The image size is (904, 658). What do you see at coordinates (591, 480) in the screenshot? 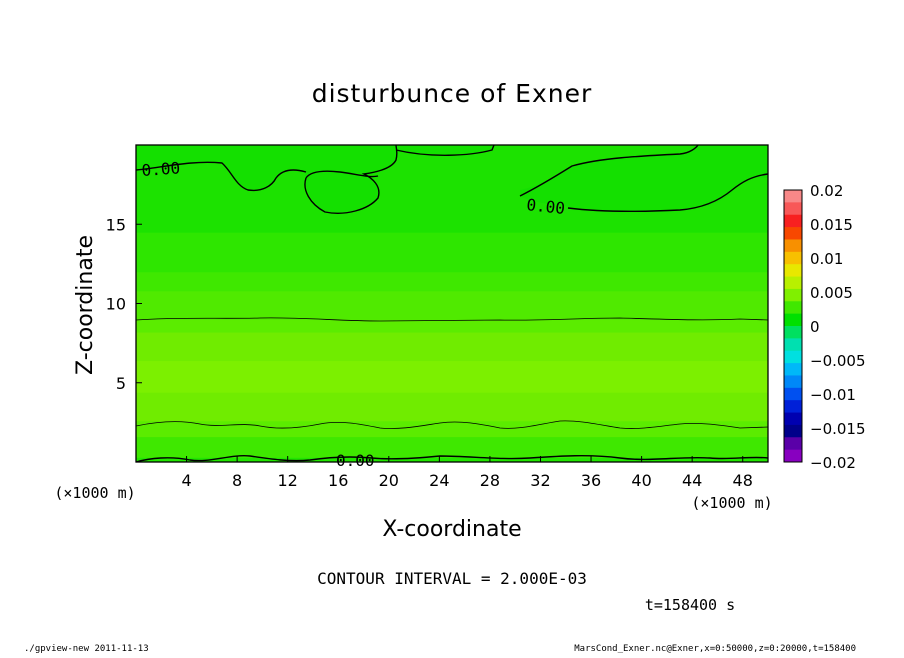
I see `x-tick-label-8: 36` at bounding box center [591, 480].